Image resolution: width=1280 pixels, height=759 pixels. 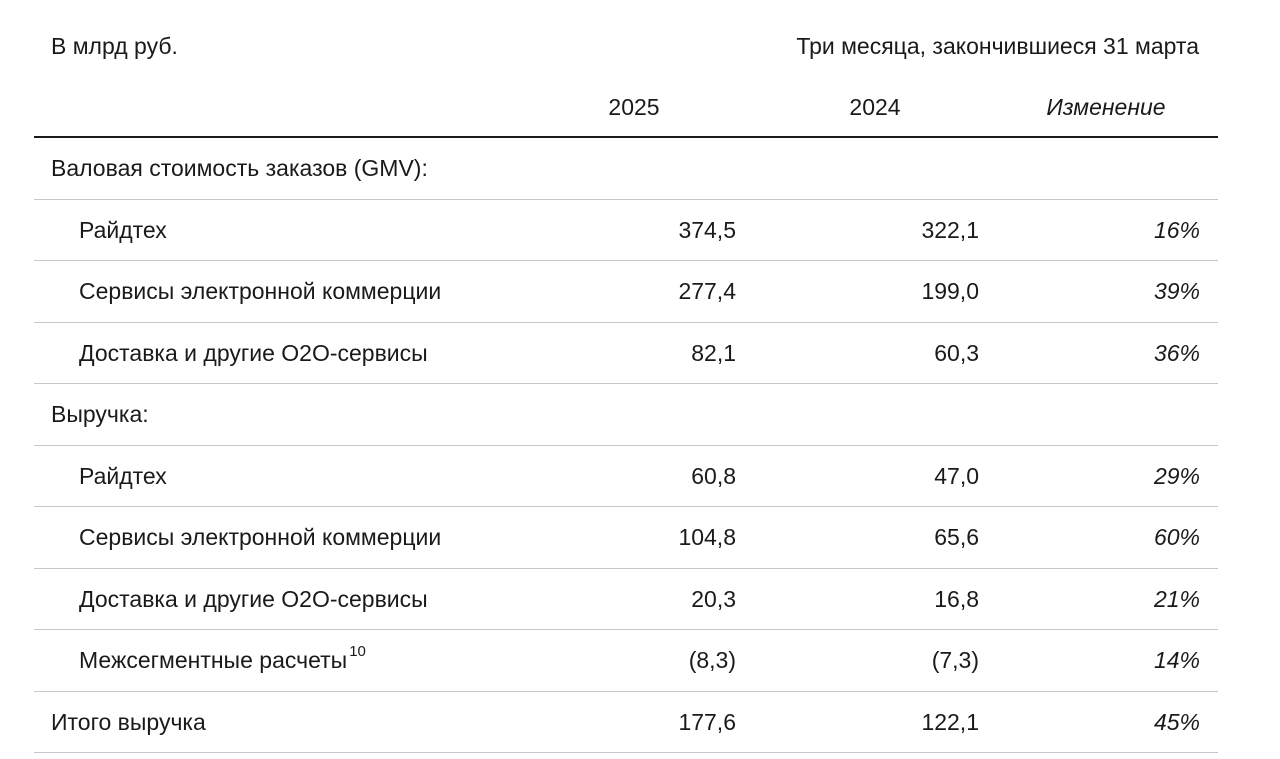 What do you see at coordinates (707, 721) in the screenshot?
I see `value-2025: 177,6` at bounding box center [707, 721].